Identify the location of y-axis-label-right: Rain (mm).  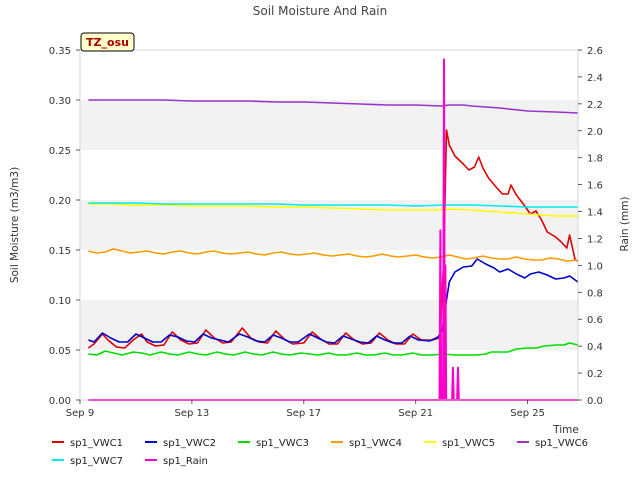
(625, 223).